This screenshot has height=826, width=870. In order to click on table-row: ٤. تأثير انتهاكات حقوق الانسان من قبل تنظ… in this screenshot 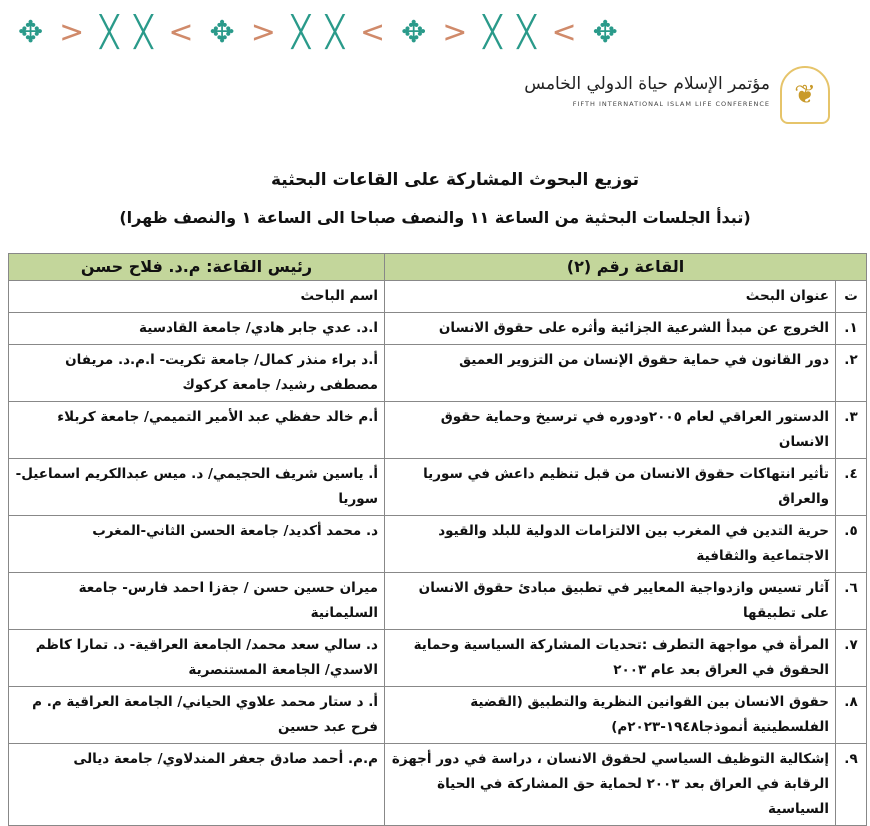, I will do `click(437, 487)`.